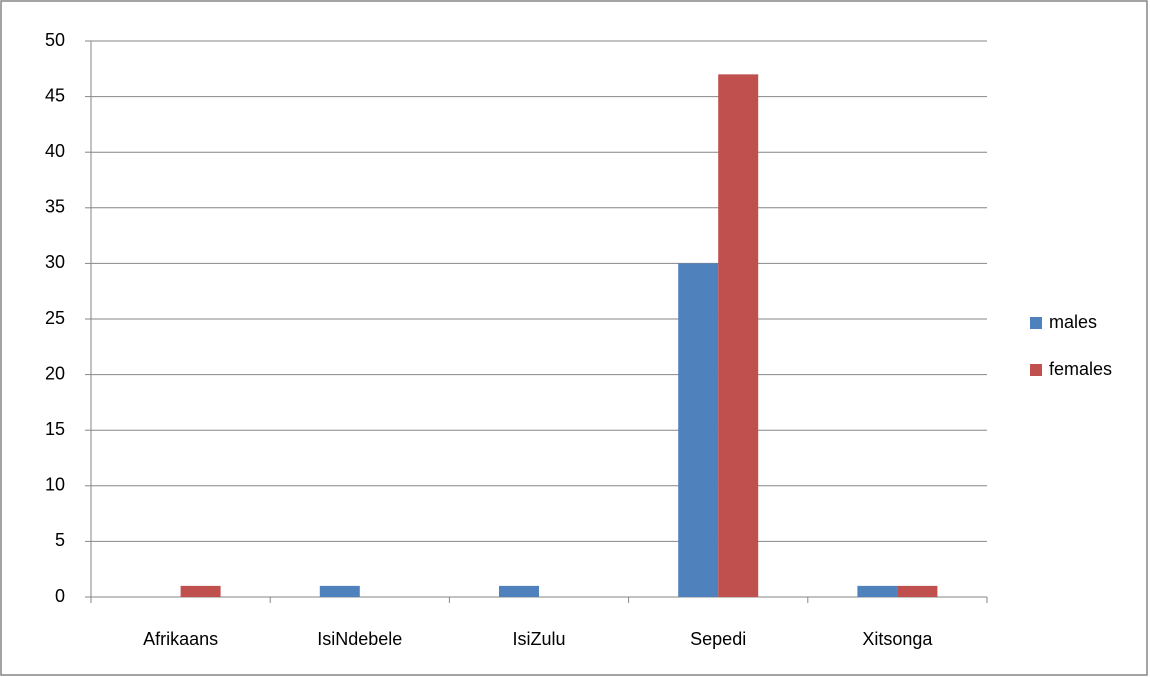  Describe the element at coordinates (1073, 322) in the screenshot. I see `legend-label: males` at that location.